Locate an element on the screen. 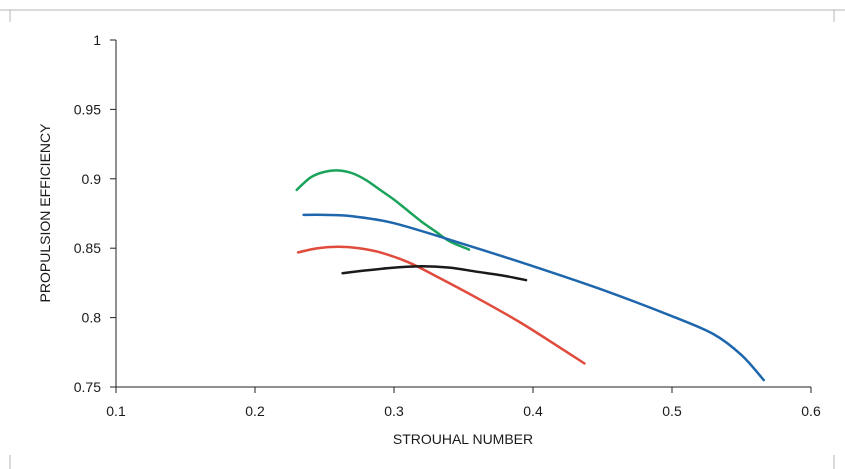  x-tick-label: 0.5 is located at coordinates (672, 411).